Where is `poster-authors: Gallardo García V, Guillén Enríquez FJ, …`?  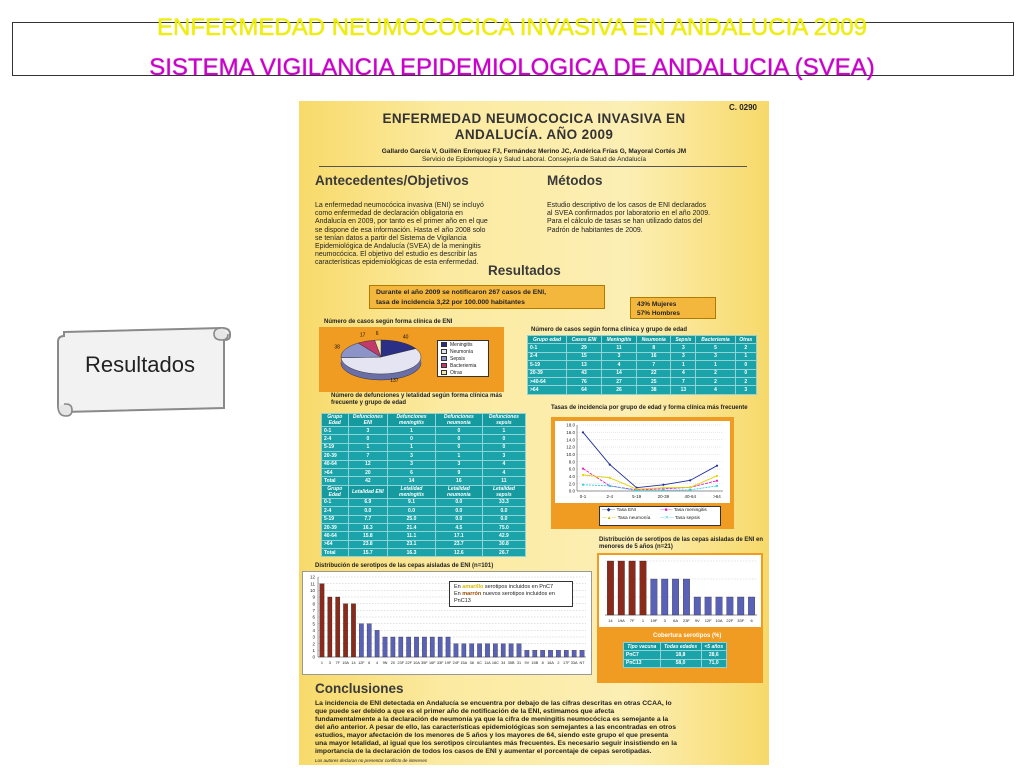
poster-authors: Gallardo García V, Guillén Enríquez FJ, … is located at coordinates (534, 151).